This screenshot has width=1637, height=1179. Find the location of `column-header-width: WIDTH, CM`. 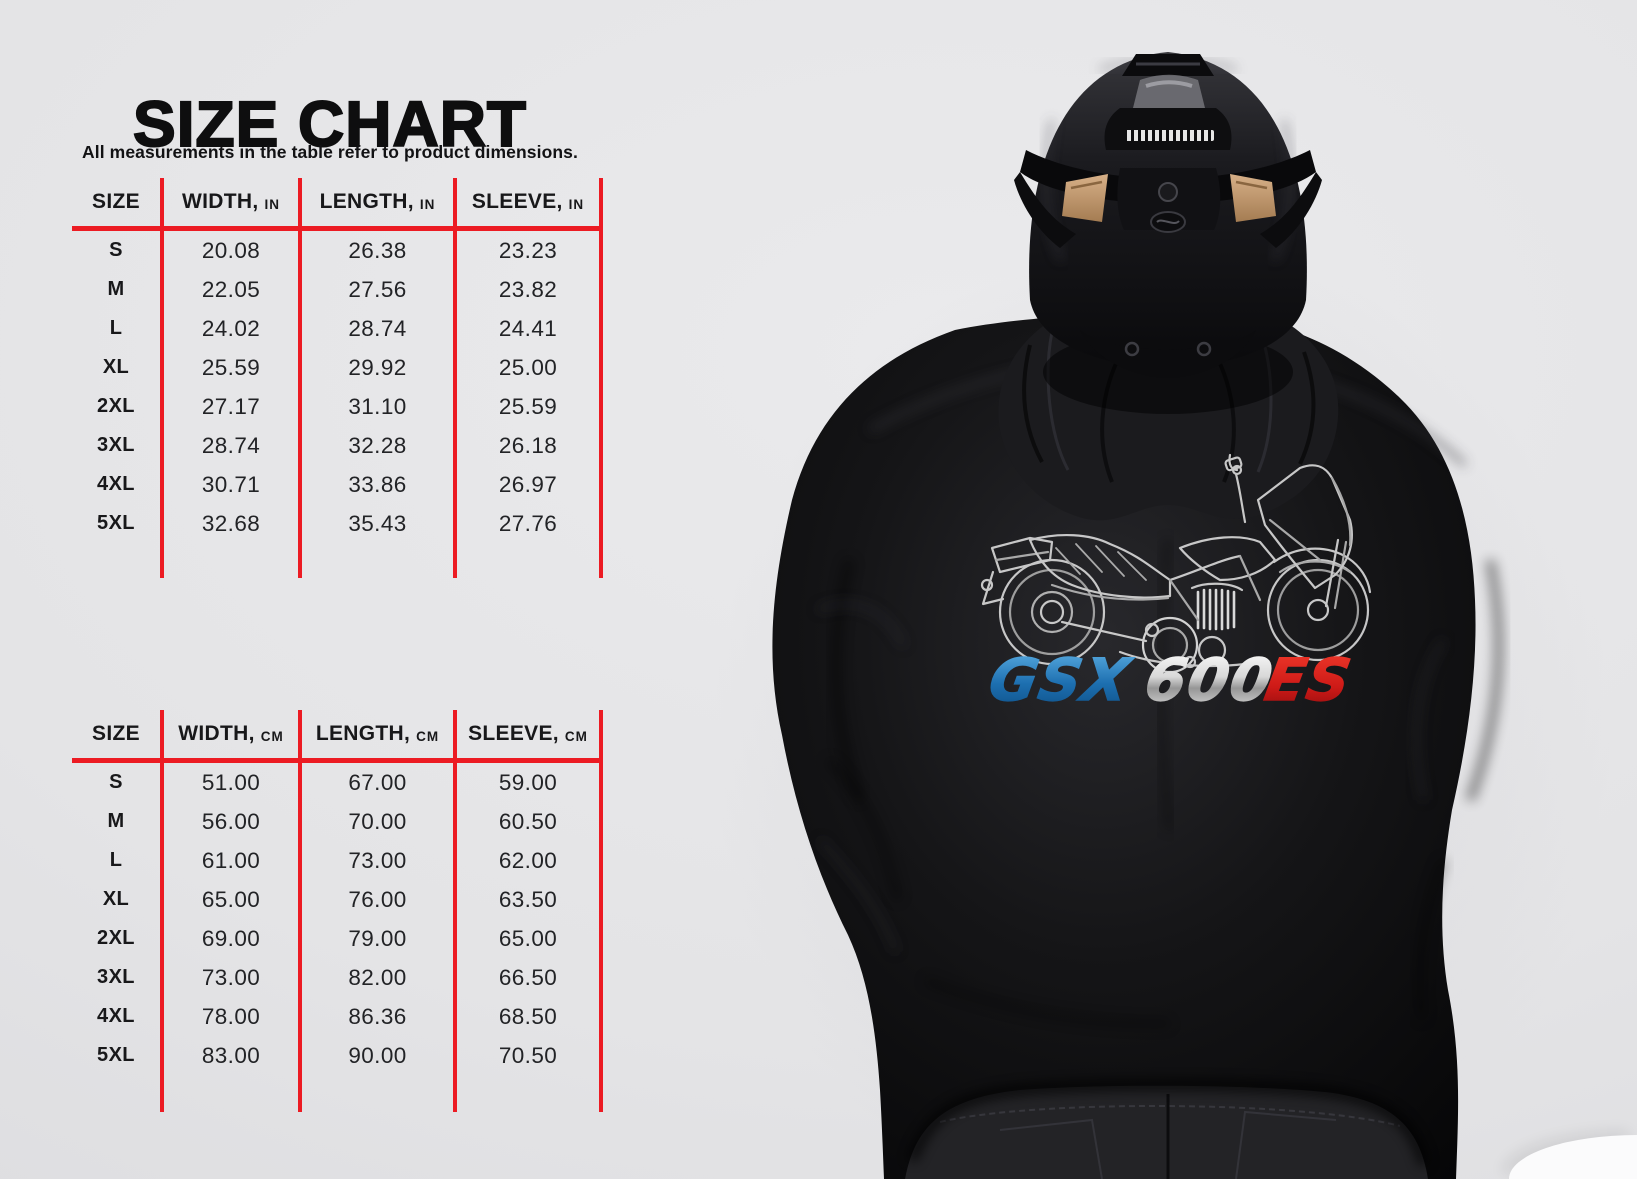

column-header-width: WIDTH, CM is located at coordinates (229, 736).